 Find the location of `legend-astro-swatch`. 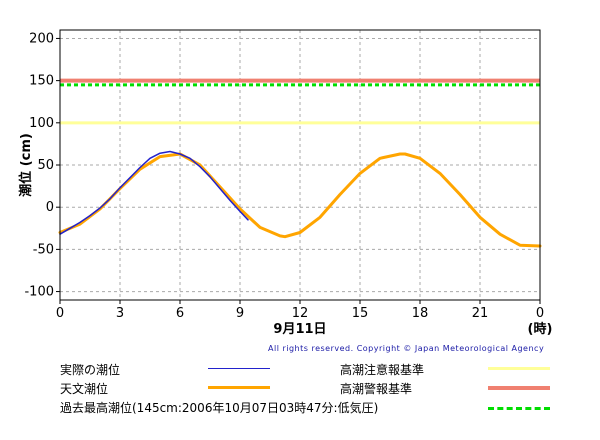

legend-astro-swatch is located at coordinates (239, 387).